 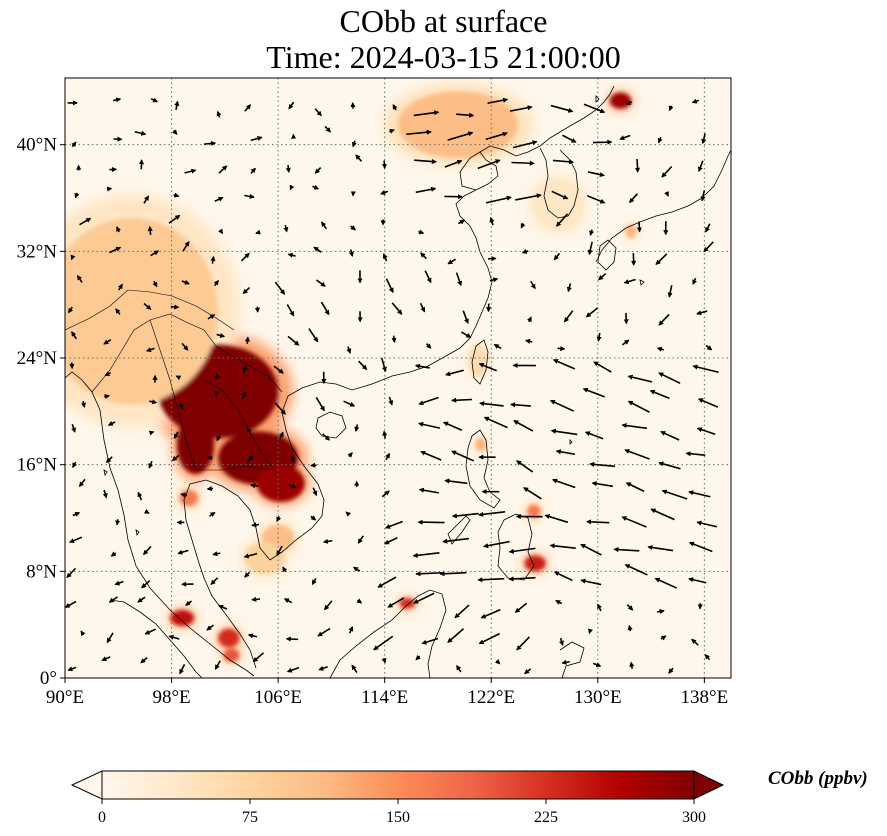 What do you see at coordinates (572, 659) in the screenshot?
I see `sulawesi-coastline` at bounding box center [572, 659].